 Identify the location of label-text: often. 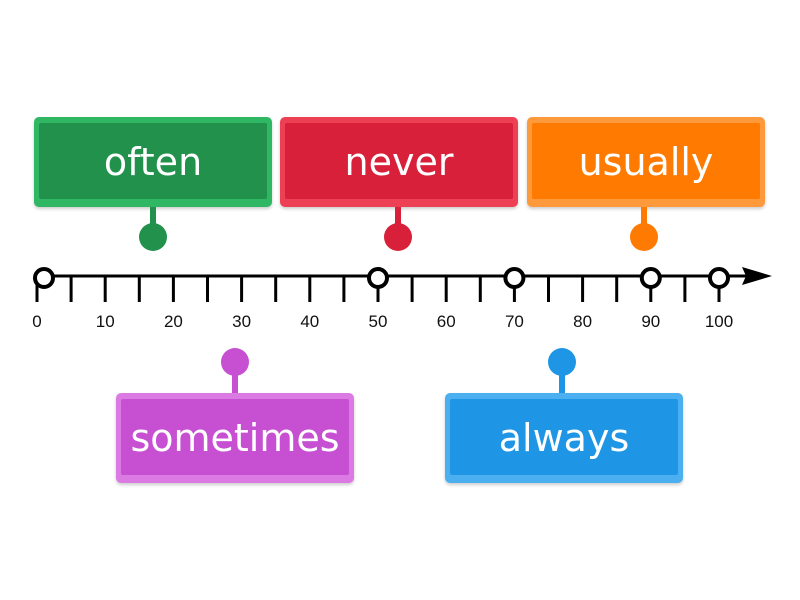
(153, 162).